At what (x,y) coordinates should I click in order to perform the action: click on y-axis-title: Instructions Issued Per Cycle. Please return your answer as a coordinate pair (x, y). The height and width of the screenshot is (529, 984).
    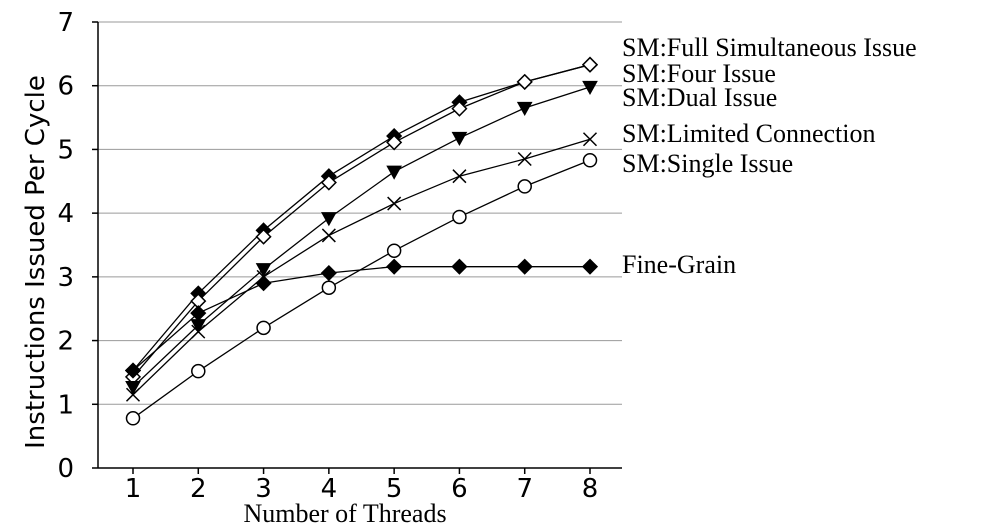
    Looking at the image, I should click on (36, 262).